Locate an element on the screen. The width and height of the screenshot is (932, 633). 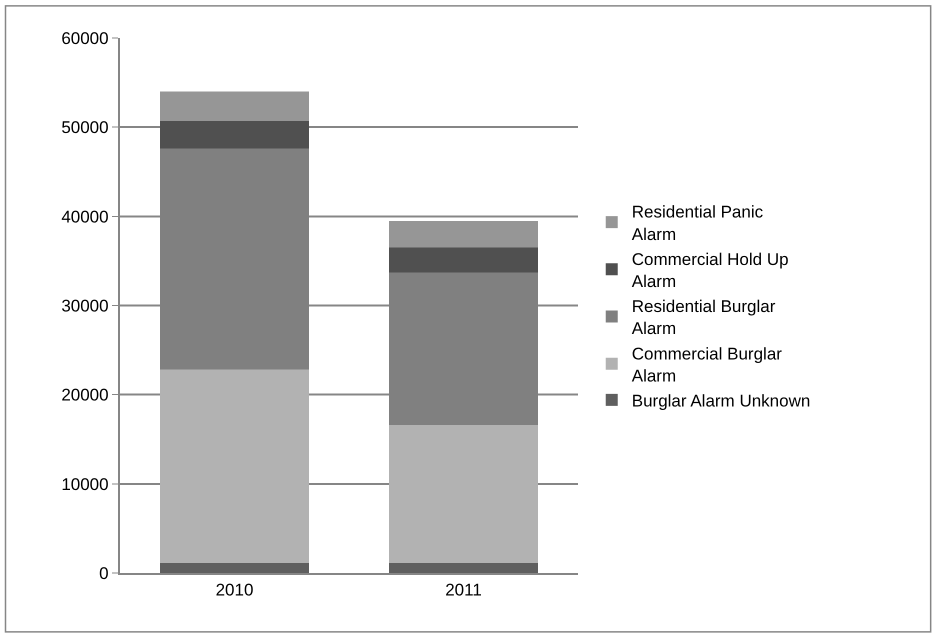
y-tick-label: 10000 is located at coordinates (85, 484).